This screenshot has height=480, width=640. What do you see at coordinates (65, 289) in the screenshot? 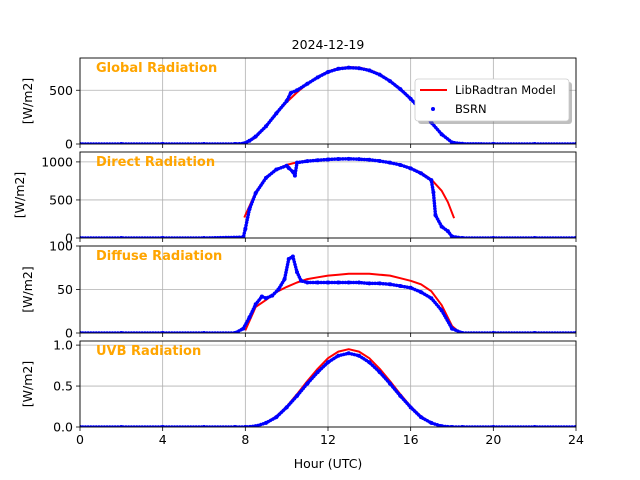
I see `y-tick-label: 50` at bounding box center [65, 289].